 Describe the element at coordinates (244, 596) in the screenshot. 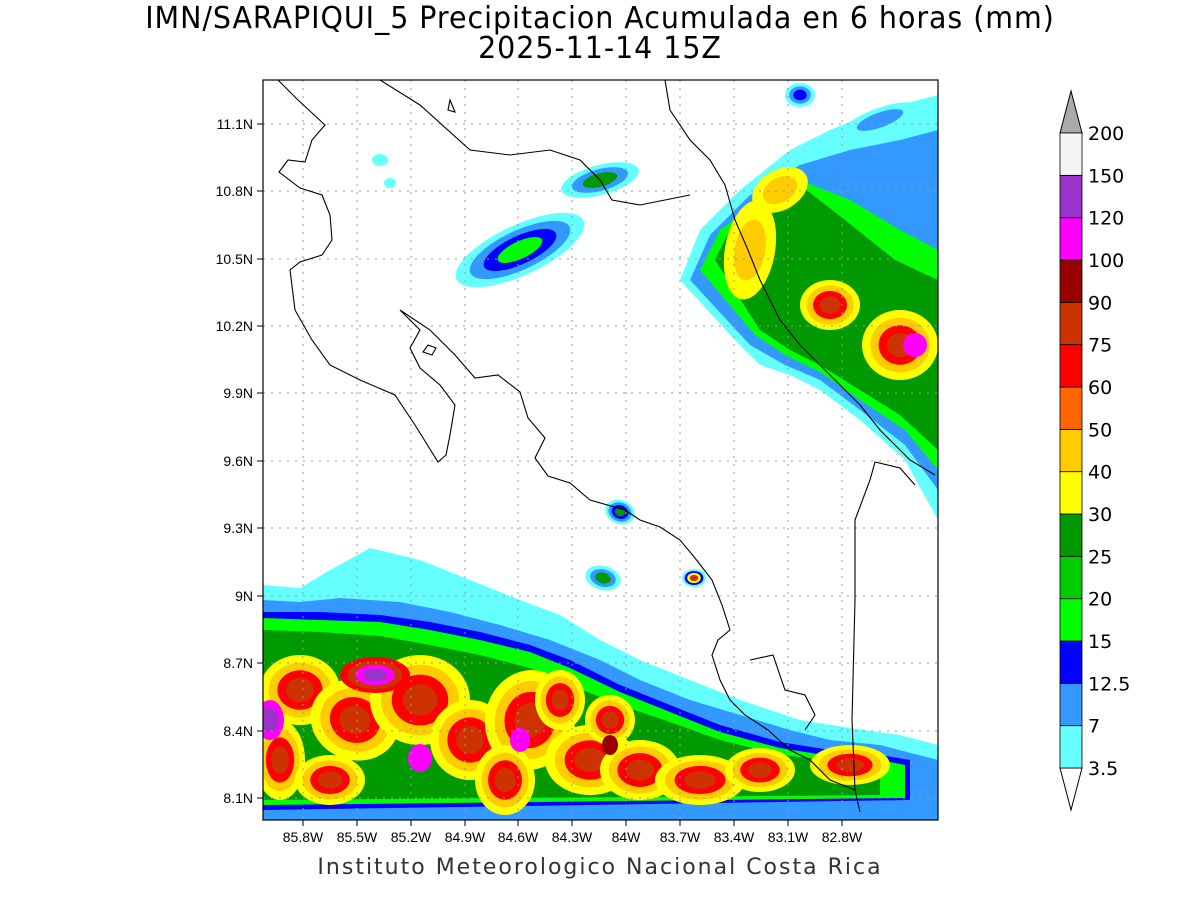

I see `lat-tick-label: 9N` at that location.